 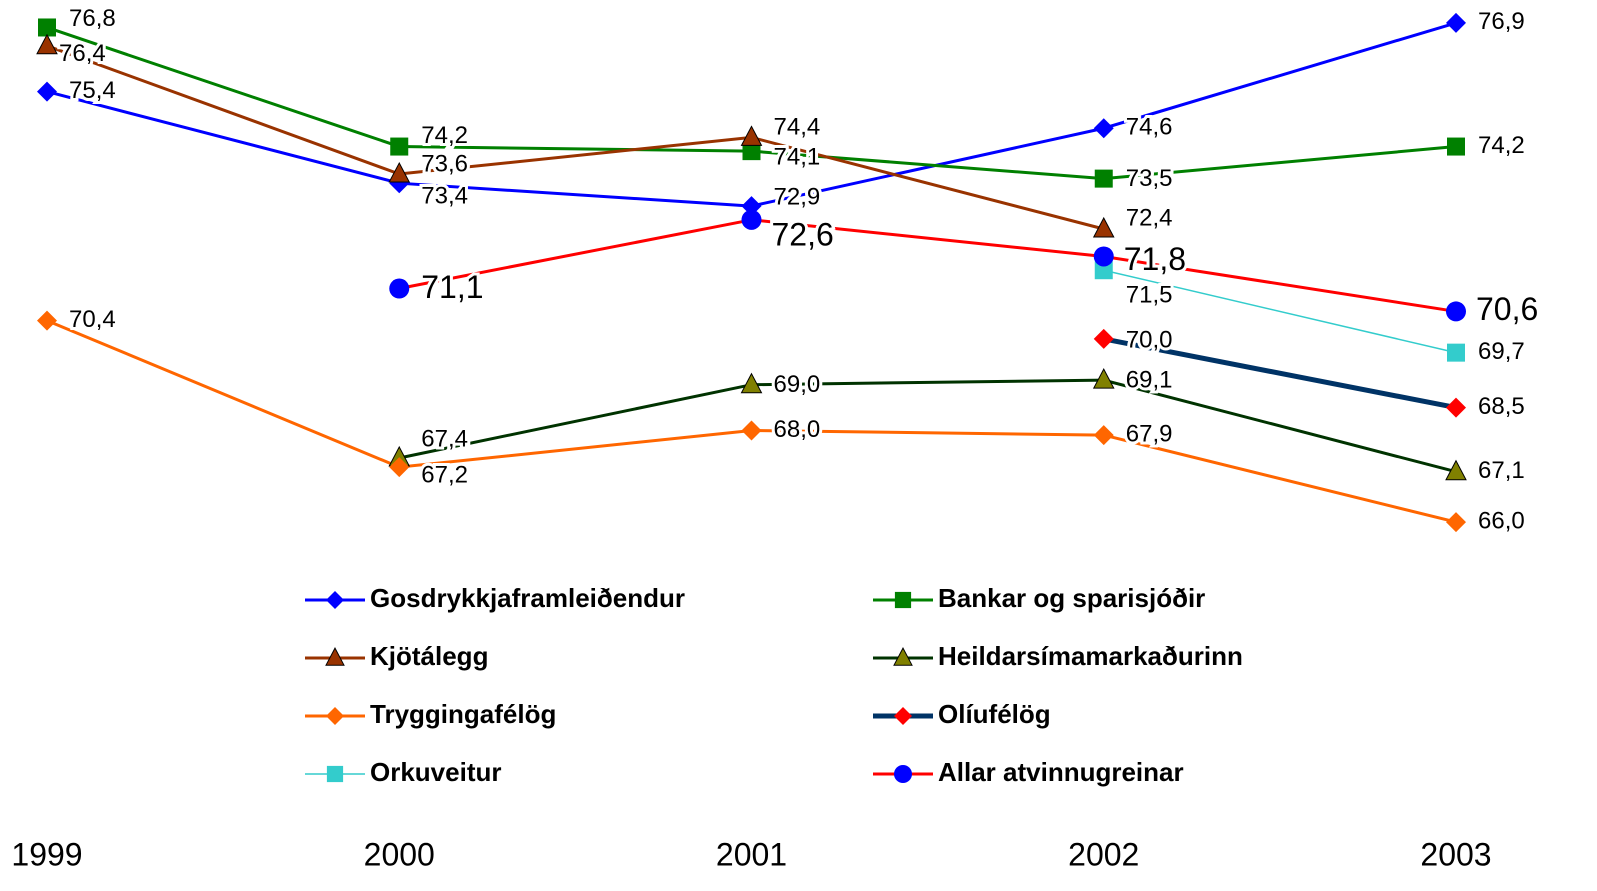 What do you see at coordinates (399, 854) in the screenshot?
I see `x-tick-label: 2000` at bounding box center [399, 854].